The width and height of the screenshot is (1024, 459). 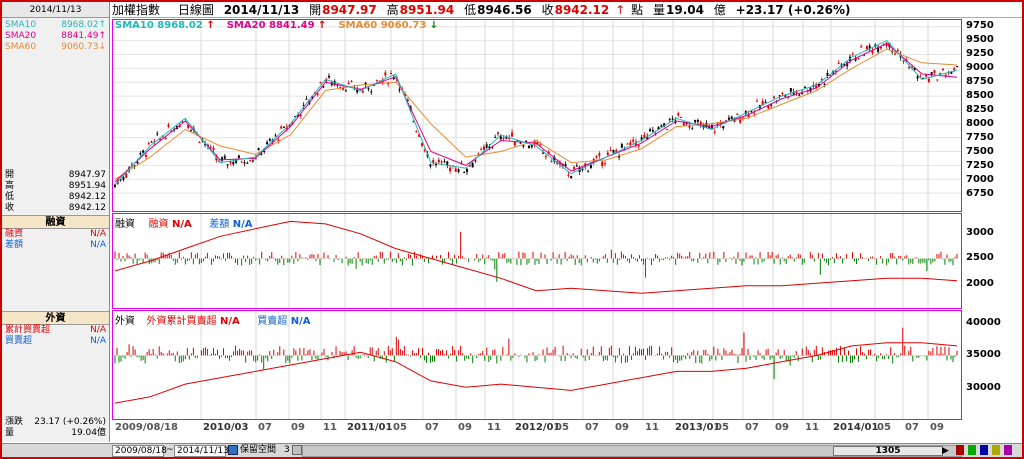 I want to click on zoom-in-icon, so click(x=960, y=450).